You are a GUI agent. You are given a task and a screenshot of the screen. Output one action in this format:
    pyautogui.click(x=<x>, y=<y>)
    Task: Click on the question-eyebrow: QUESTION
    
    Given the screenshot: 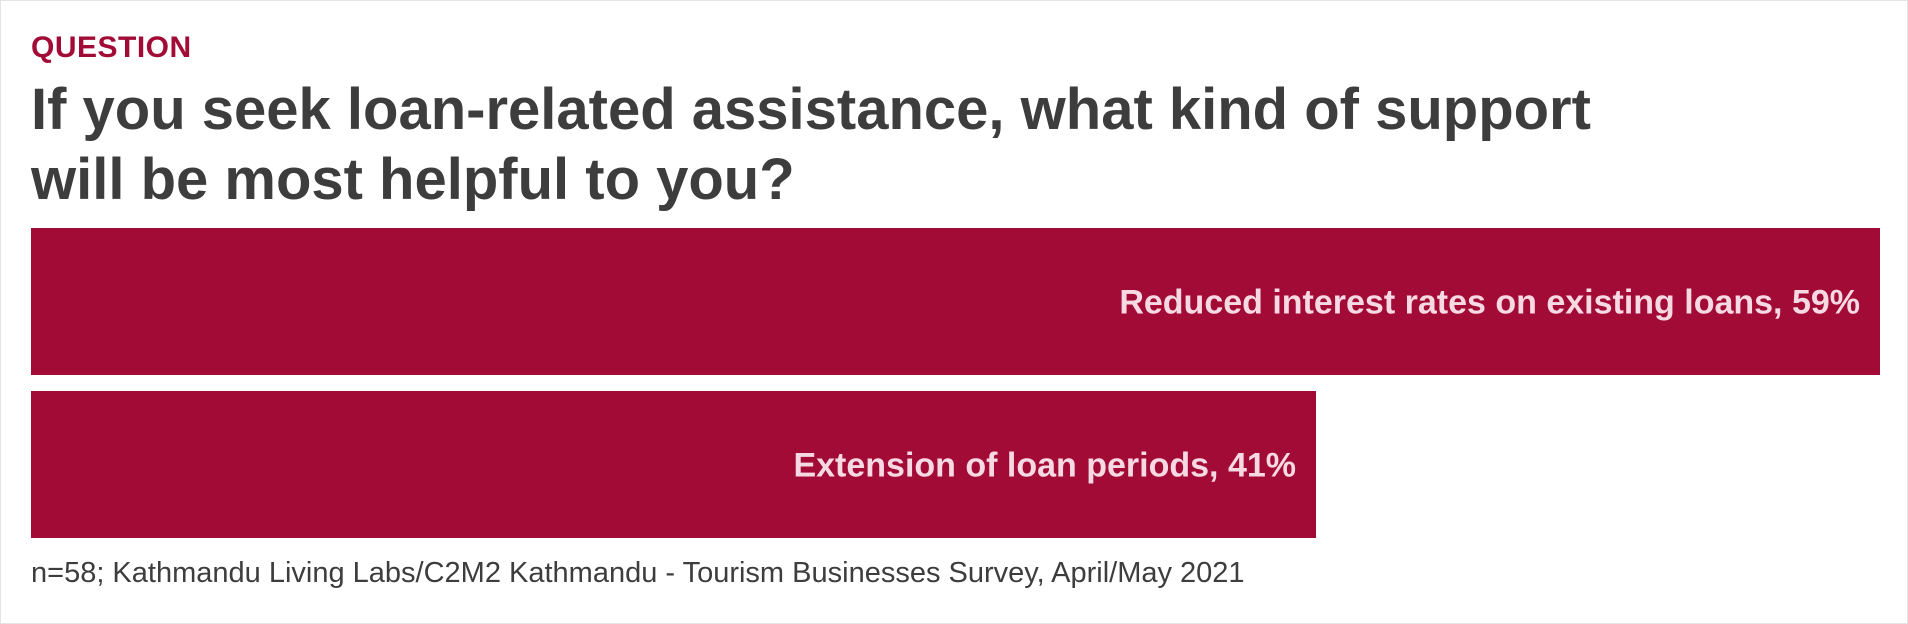 What is the action you would take?
    pyautogui.click(x=111, y=47)
    